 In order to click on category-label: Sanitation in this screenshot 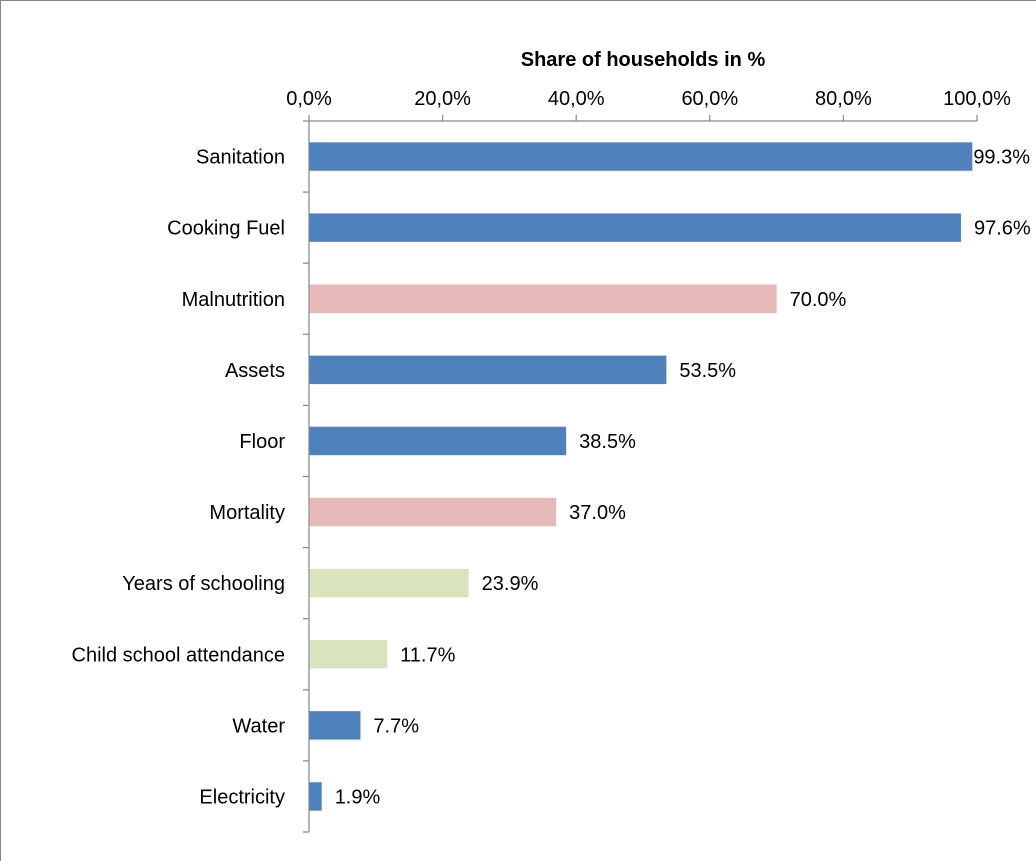, I will do `click(240, 158)`.